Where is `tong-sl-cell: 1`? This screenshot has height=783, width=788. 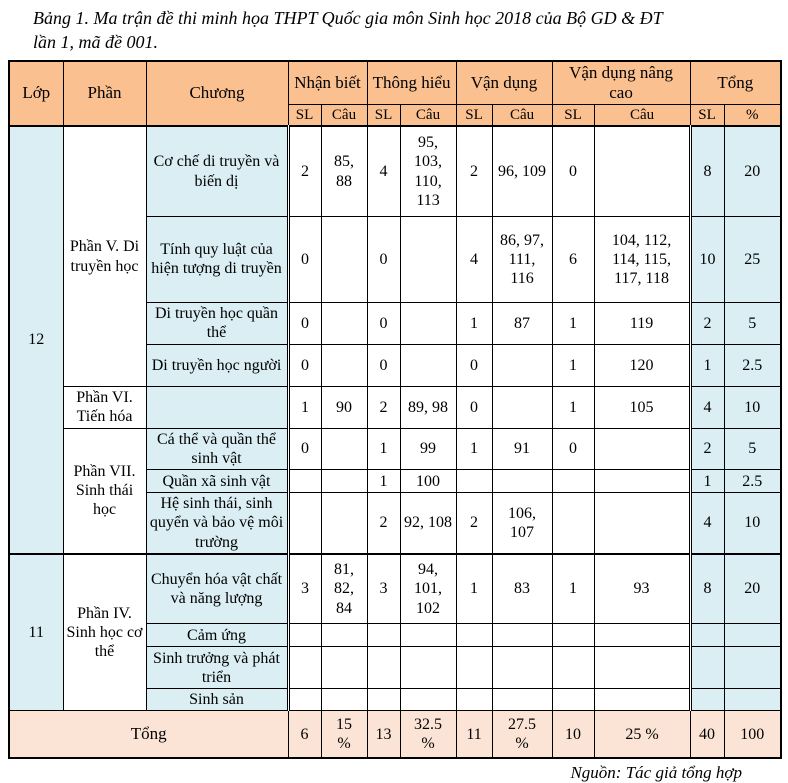
tong-sl-cell: 1 is located at coordinates (707, 365).